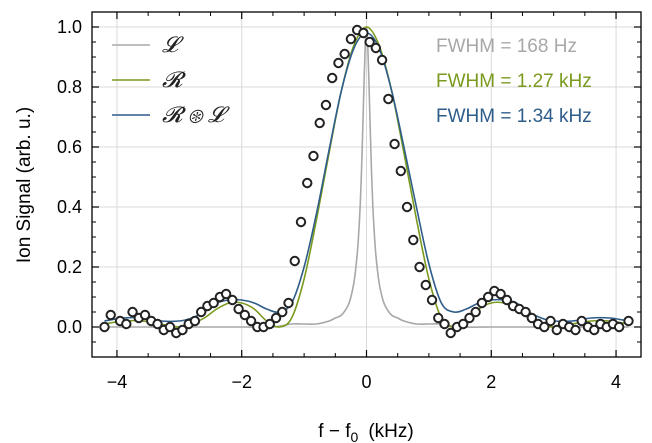  What do you see at coordinates (69, 27) in the screenshot?
I see `y-tick-label: 1.0` at bounding box center [69, 27].